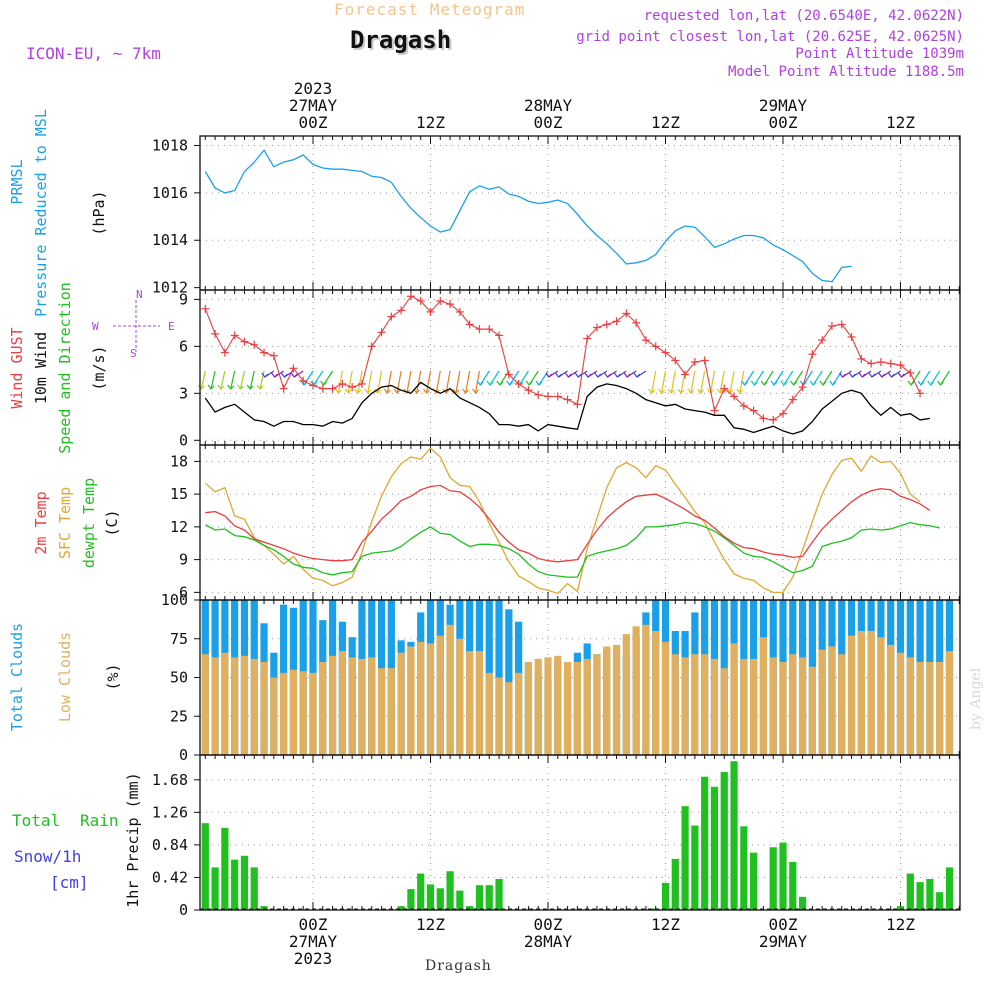  I want to click on y-tick-label: 9, so click(183, 560).